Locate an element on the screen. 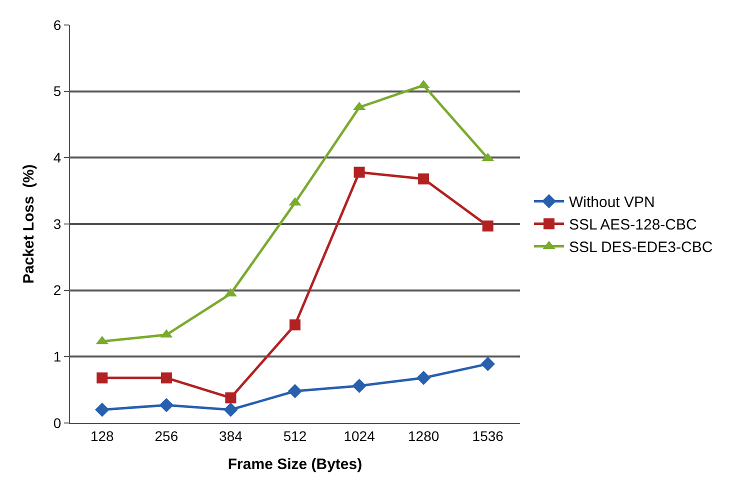 The width and height of the screenshot is (750, 483). x-tick-label: 512 is located at coordinates (295, 436).